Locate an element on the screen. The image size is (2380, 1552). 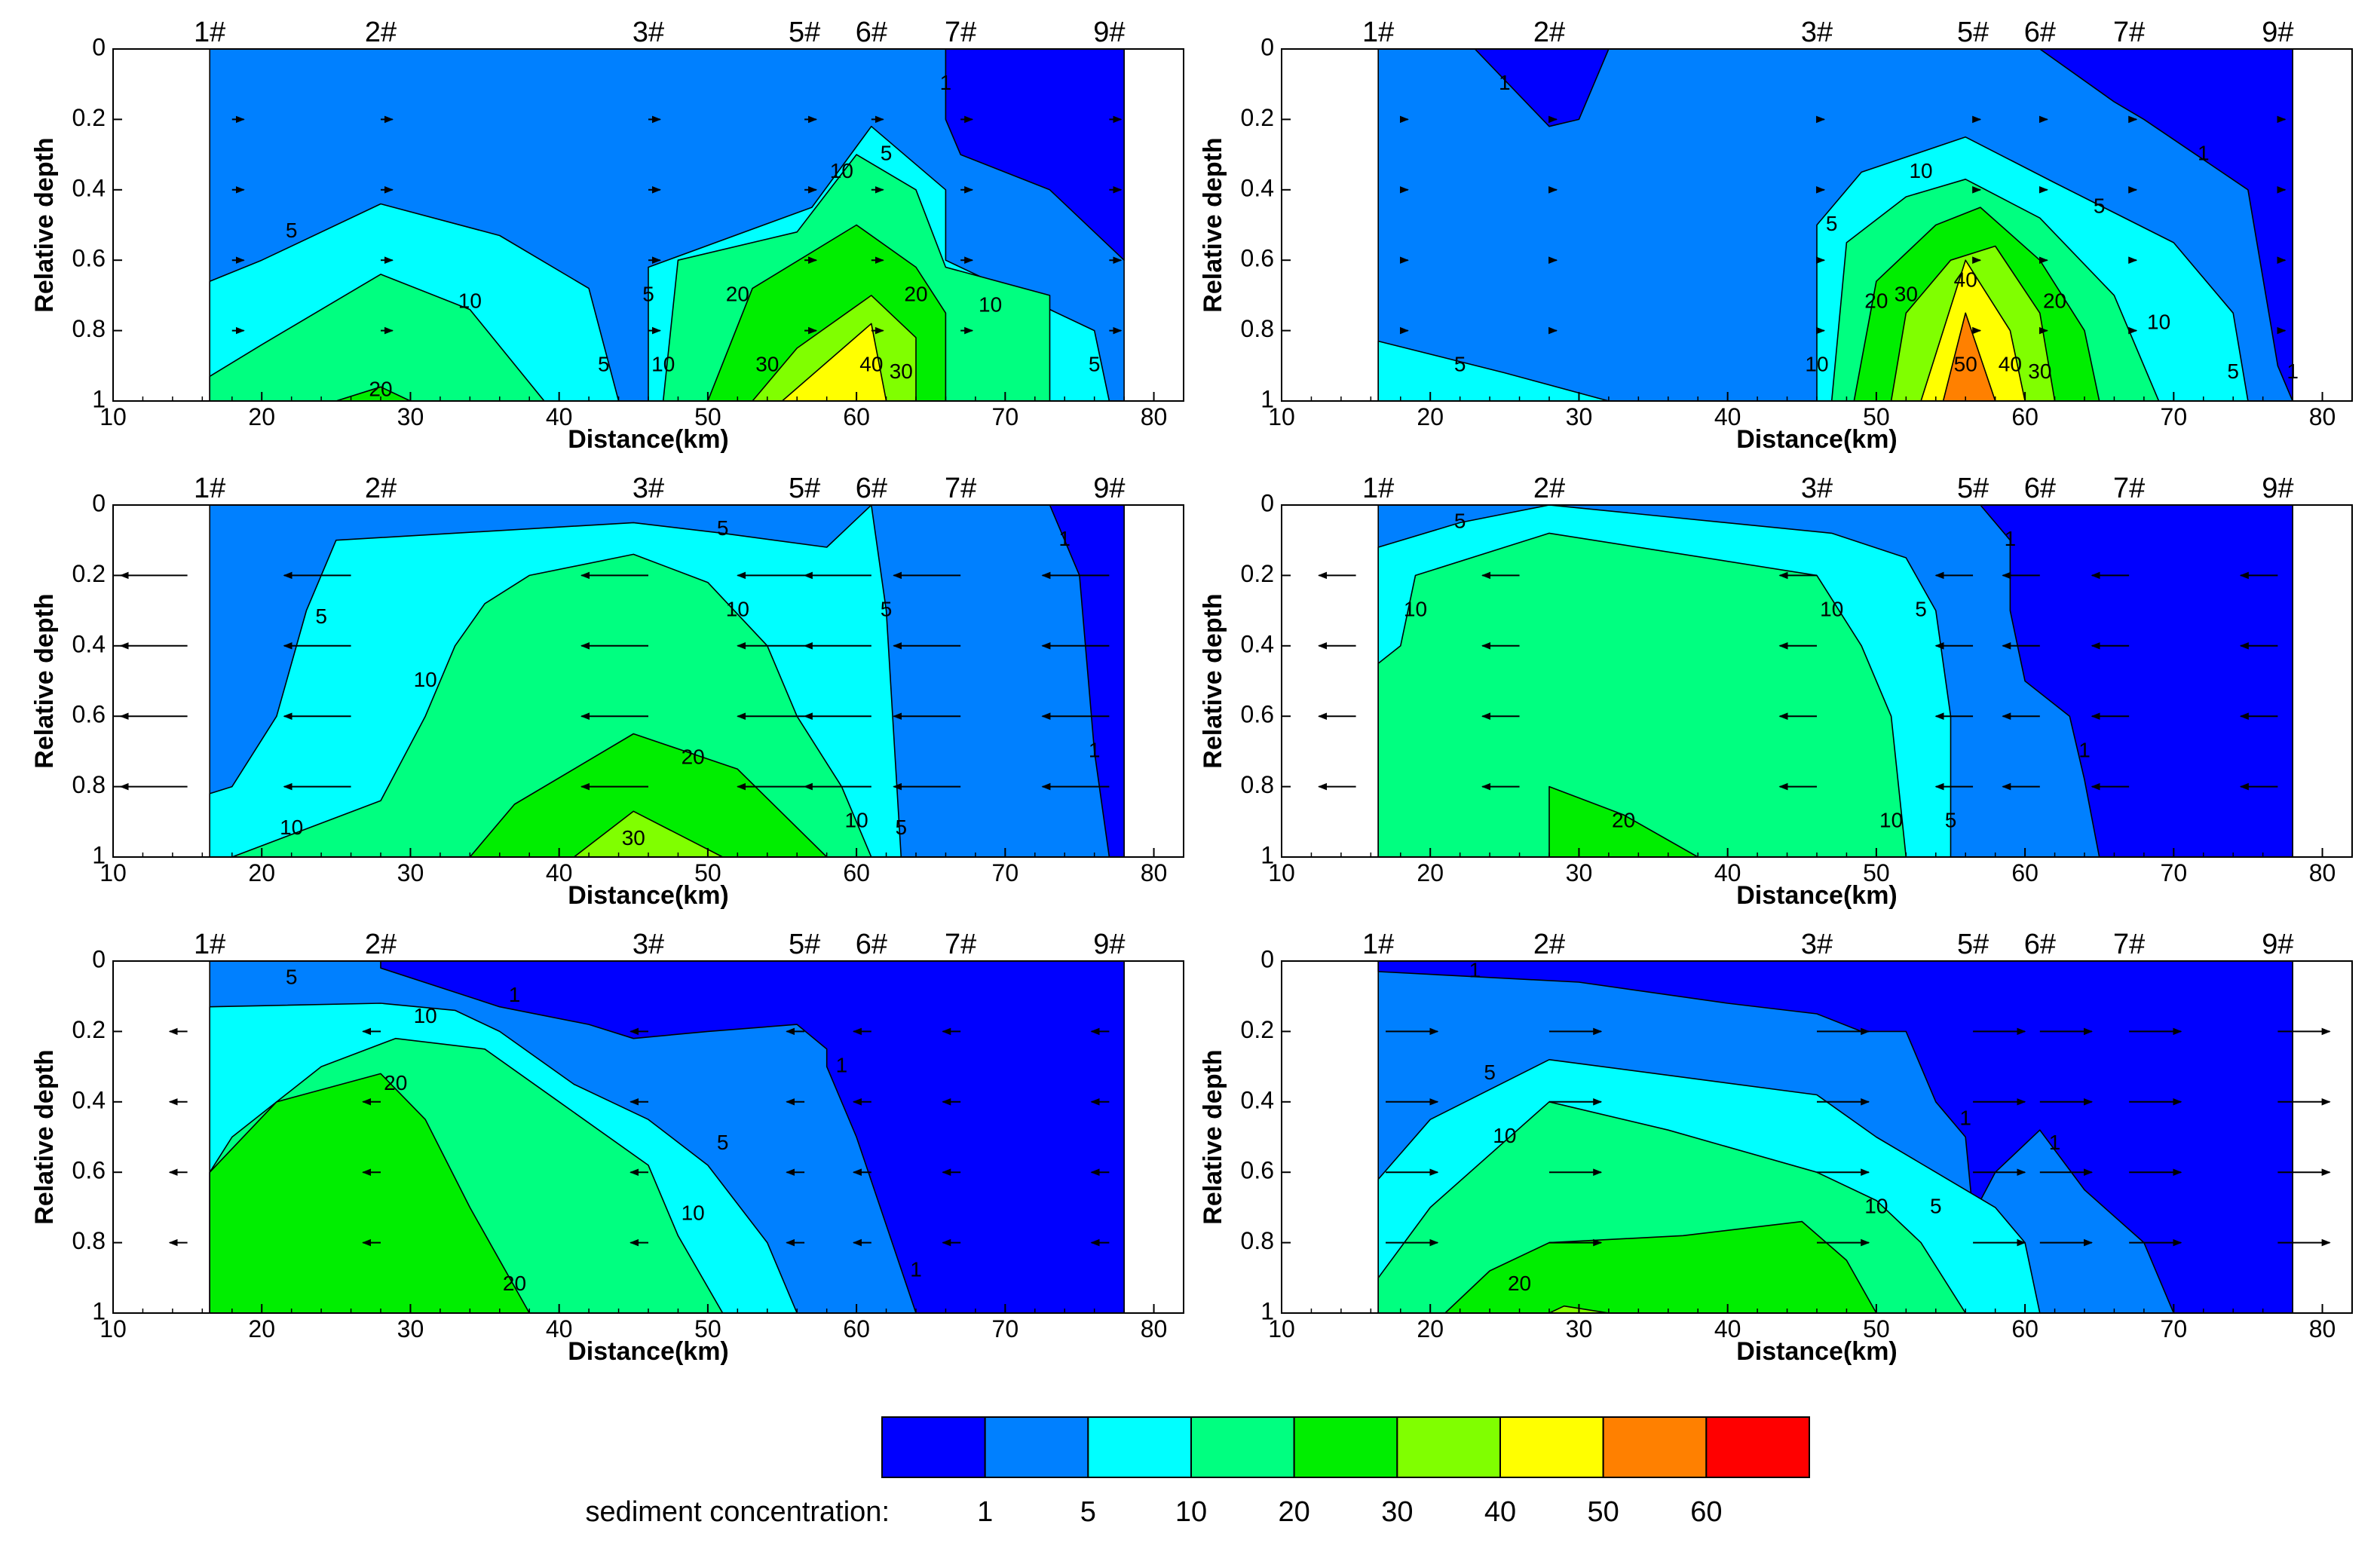
x-tick-label: 10 is located at coordinates (114, 416).